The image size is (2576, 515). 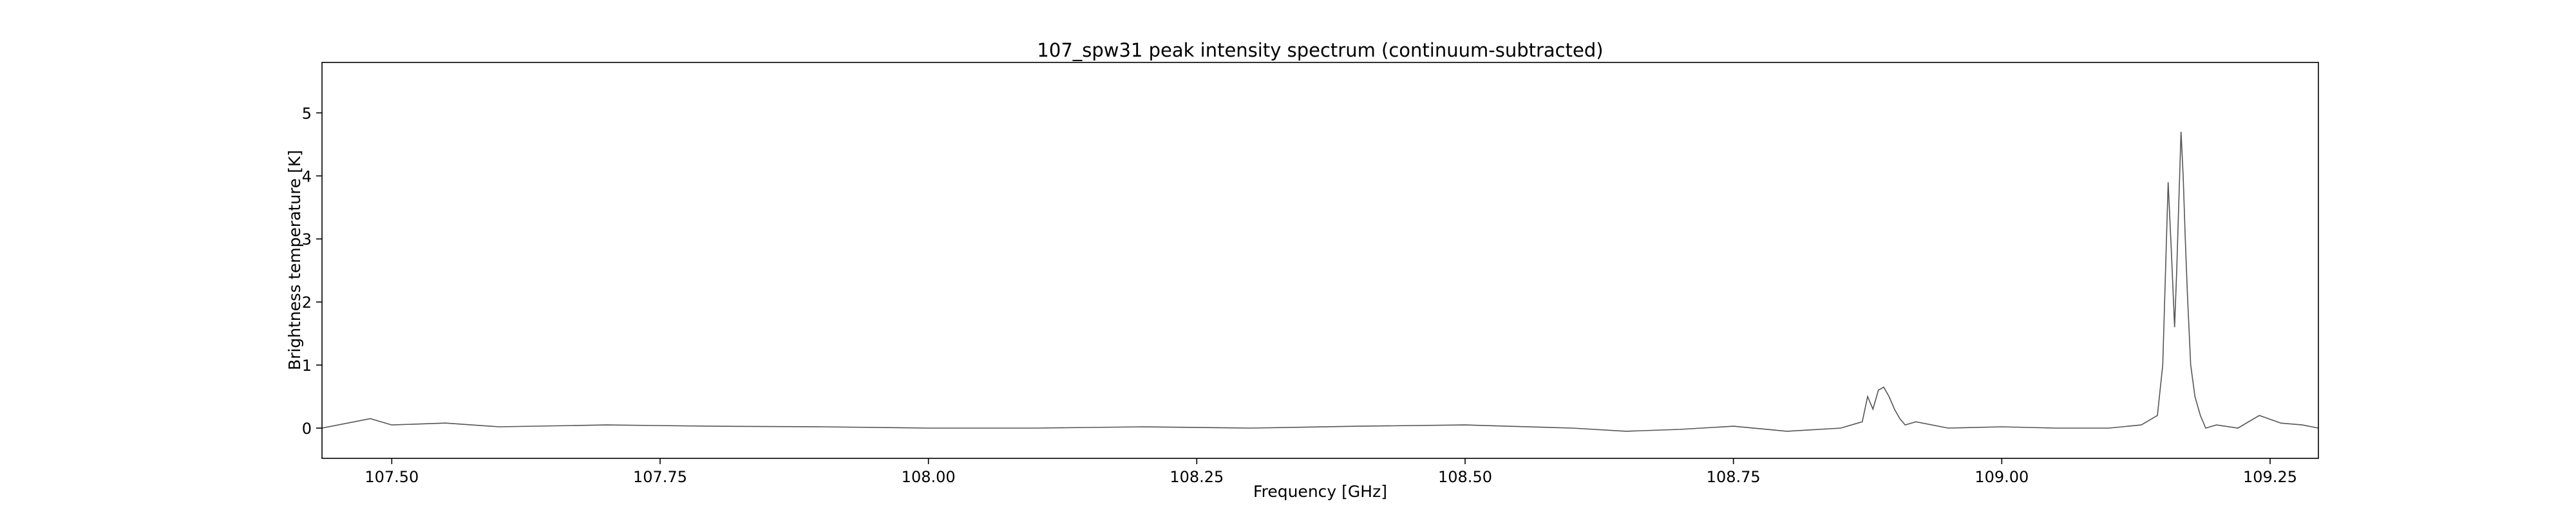 What do you see at coordinates (307, 113) in the screenshot?
I see `y-tick-label: 5` at bounding box center [307, 113].